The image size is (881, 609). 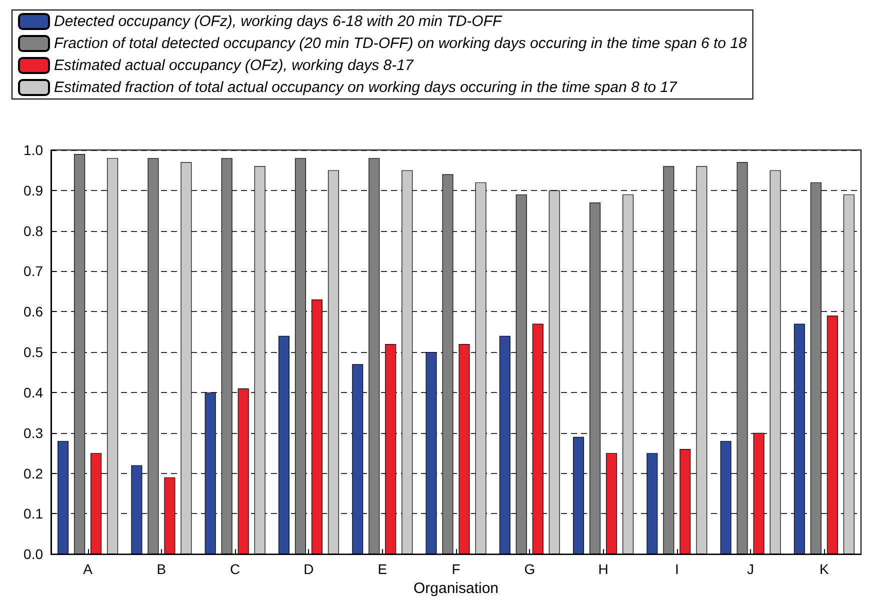 I want to click on x-axis-title: Organisation, so click(x=456, y=588).